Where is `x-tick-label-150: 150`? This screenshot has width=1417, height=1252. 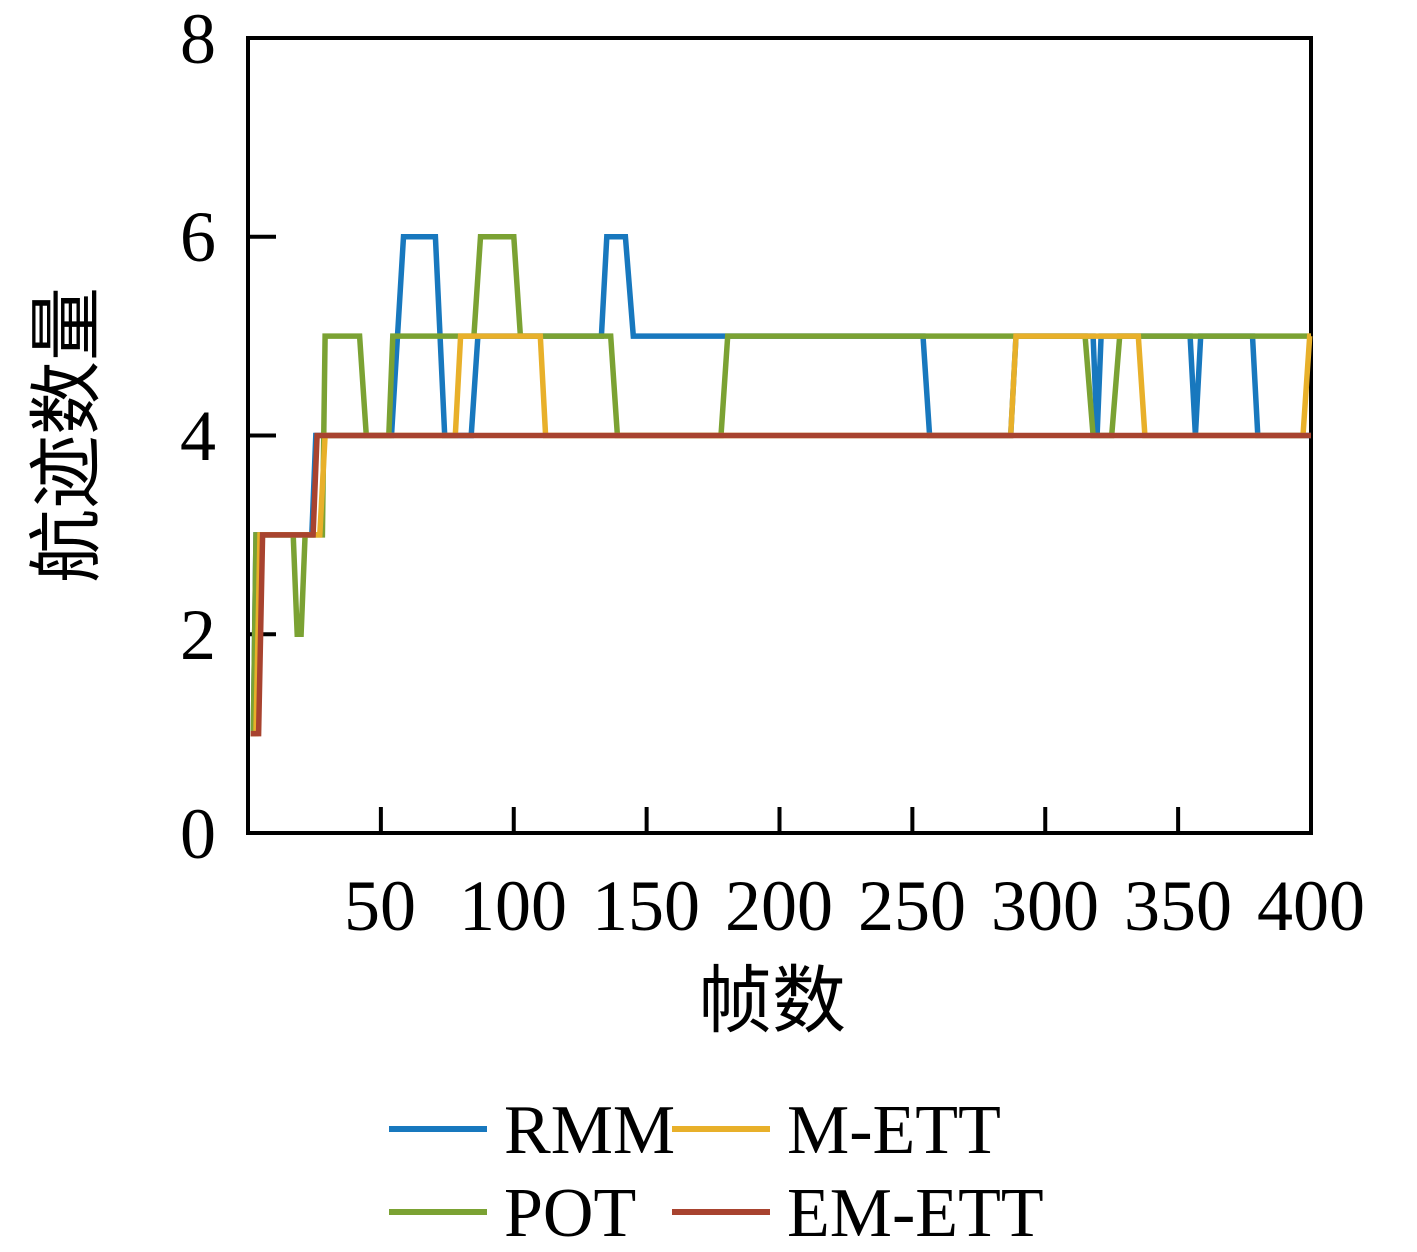
x-tick-label-150: 150 is located at coordinates (646, 906).